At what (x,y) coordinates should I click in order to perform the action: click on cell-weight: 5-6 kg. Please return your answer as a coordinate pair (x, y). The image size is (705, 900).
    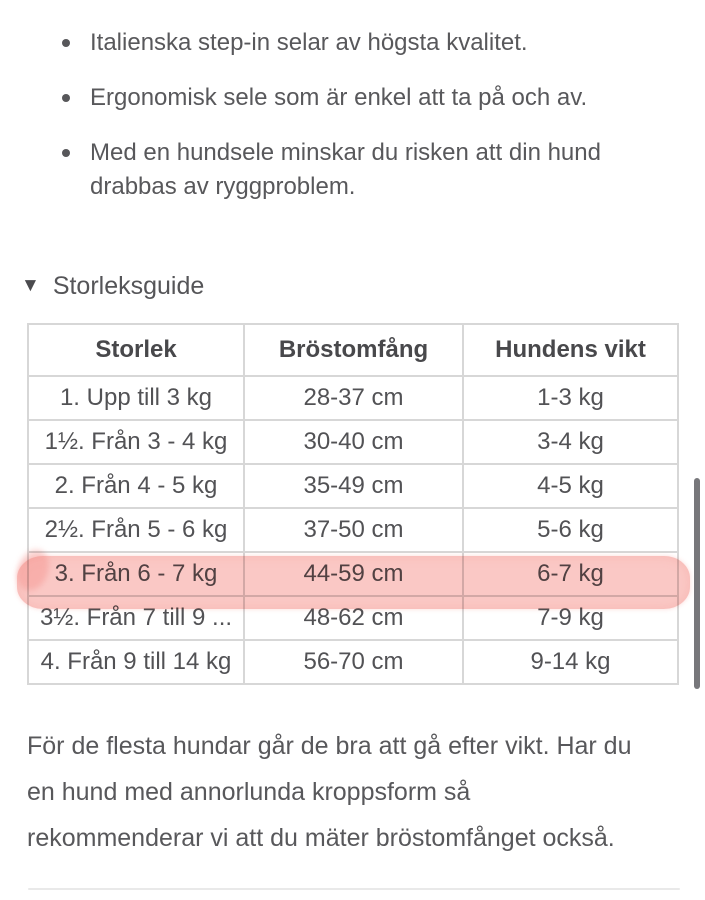
    Looking at the image, I should click on (570, 530).